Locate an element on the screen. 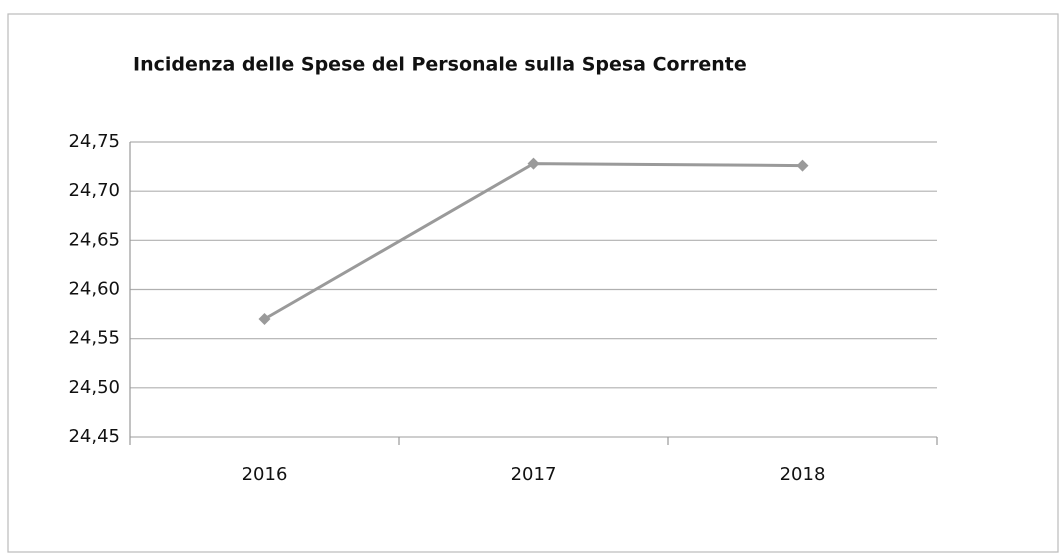 The image size is (1061, 557). y-tick-label: 24,60 is located at coordinates (94, 289).